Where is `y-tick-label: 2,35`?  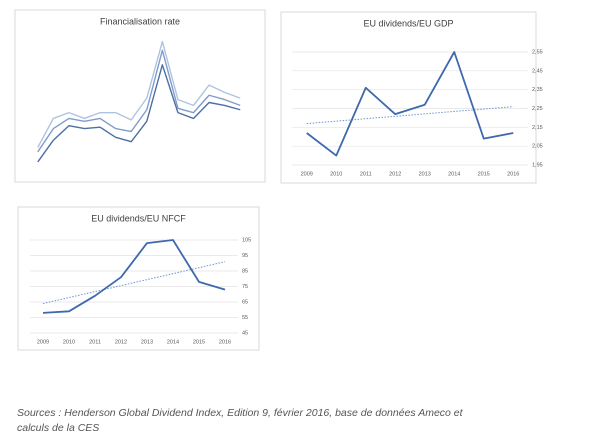 y-tick-label: 2,35 is located at coordinates (537, 90).